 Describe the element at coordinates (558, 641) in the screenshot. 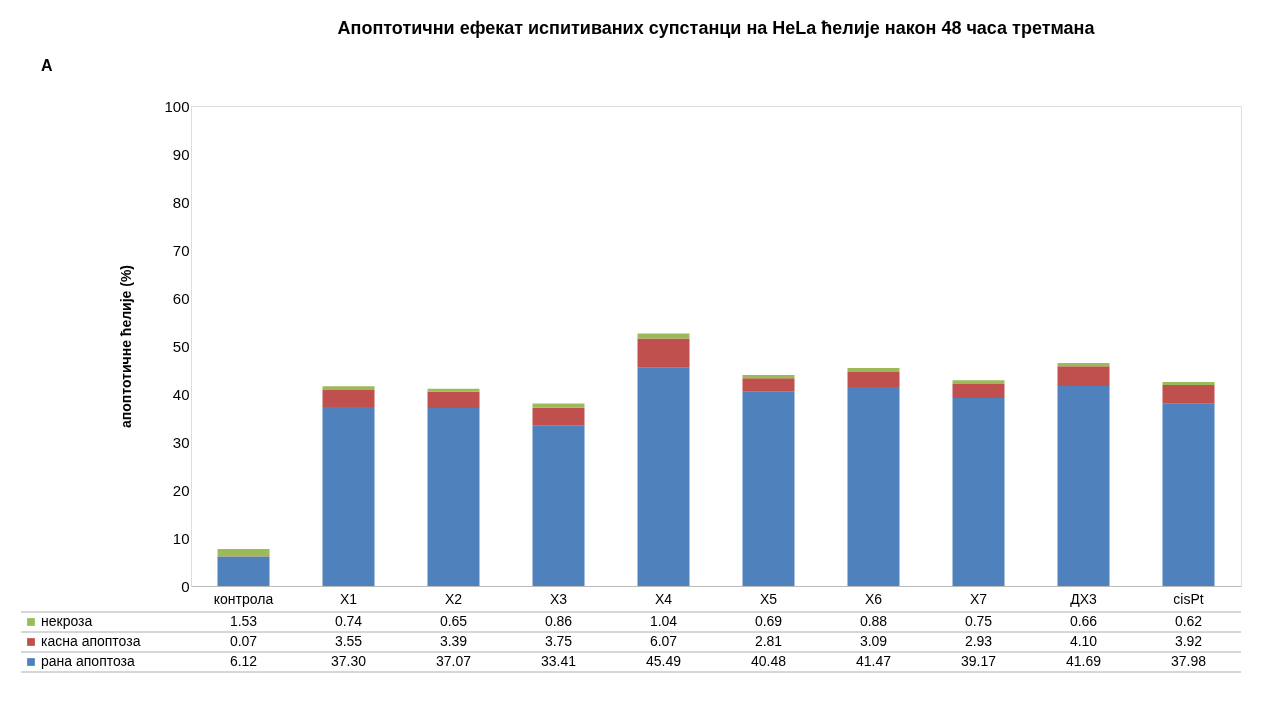

I see `data-label: 3.75` at that location.